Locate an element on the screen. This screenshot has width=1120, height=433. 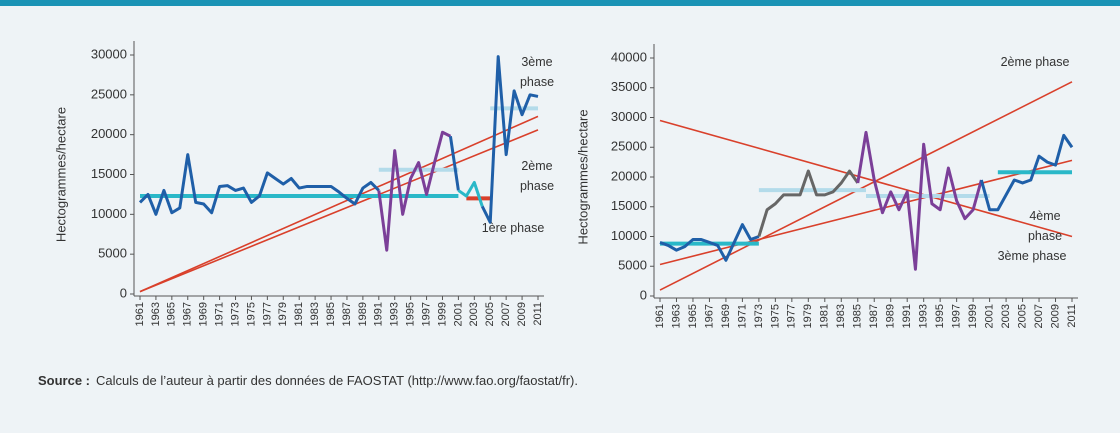
y-tick-label: 40000 is located at coordinates (629, 56).